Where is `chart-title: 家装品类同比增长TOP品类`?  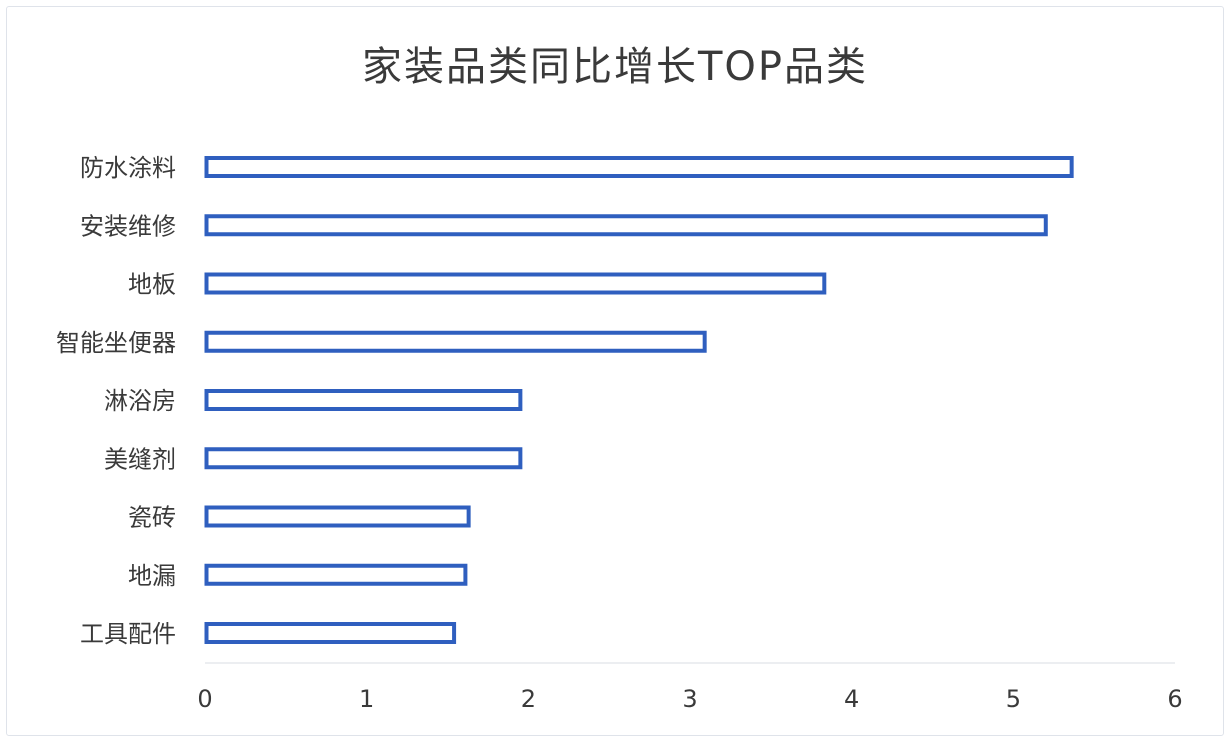 chart-title: 家装品类同比增长TOP品类 is located at coordinates (615, 67).